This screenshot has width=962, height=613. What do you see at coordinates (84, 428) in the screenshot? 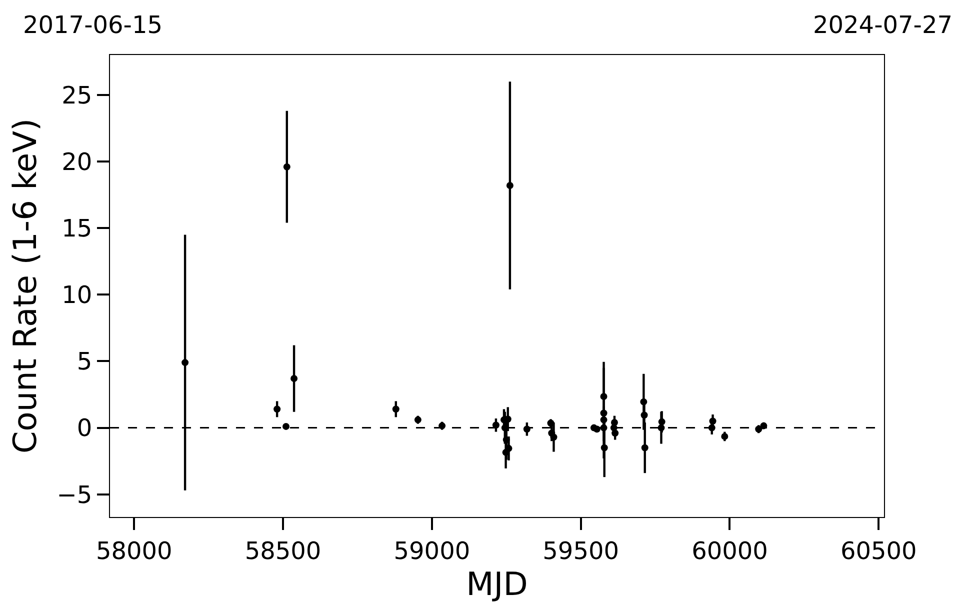
I see `y-tick-label: 0` at bounding box center [84, 428].